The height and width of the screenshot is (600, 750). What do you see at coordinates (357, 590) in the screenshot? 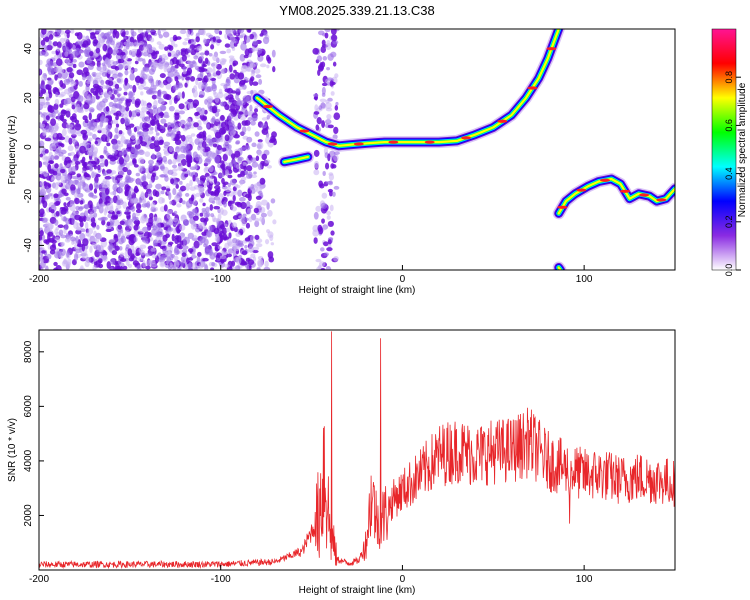
I see `snr-x-axis-label: Height of straight line (km)` at bounding box center [357, 590].